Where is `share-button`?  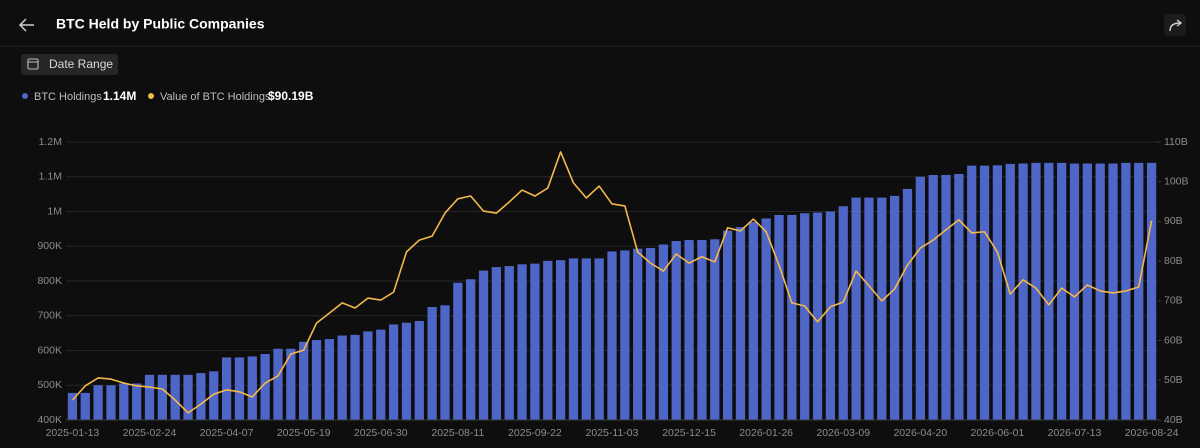
share-button is located at coordinates (1175, 25).